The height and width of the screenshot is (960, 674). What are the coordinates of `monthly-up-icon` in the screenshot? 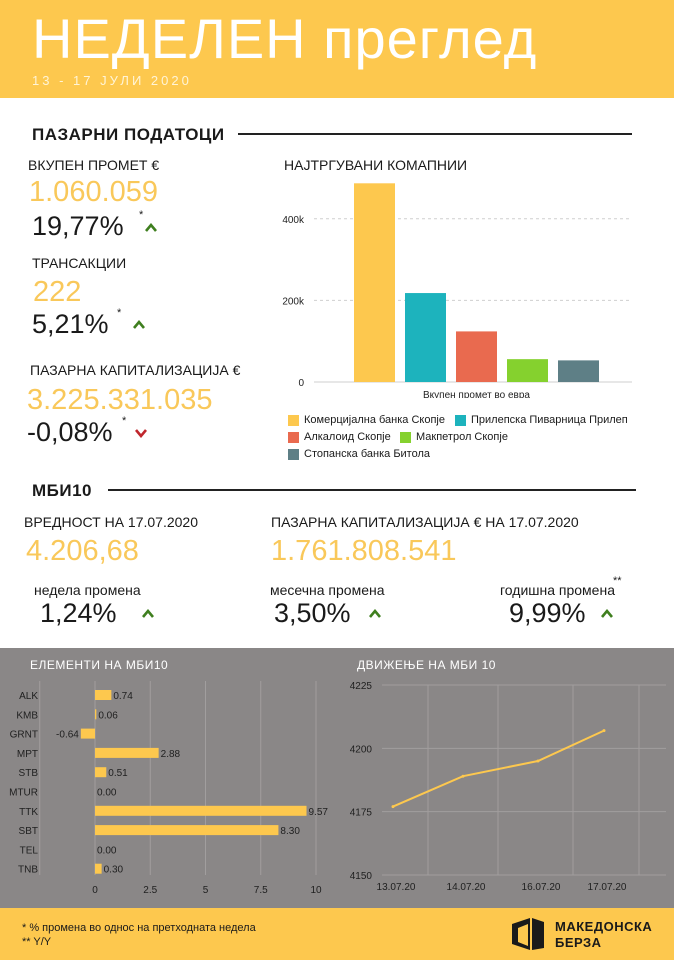 It's located at (375, 613).